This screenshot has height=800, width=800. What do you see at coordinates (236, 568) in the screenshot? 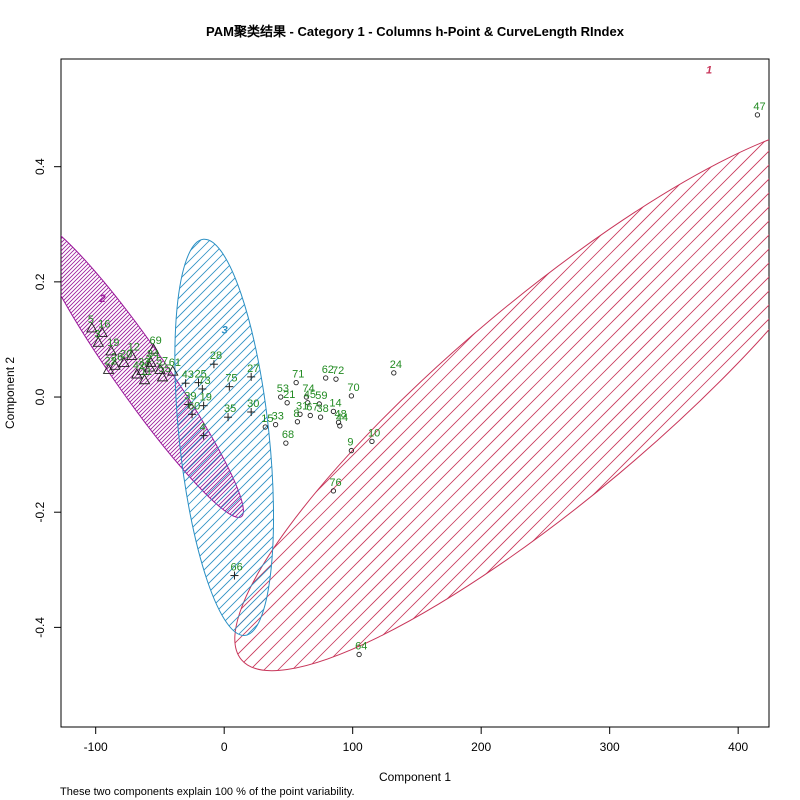
I see `point-label: 66` at bounding box center [236, 568].